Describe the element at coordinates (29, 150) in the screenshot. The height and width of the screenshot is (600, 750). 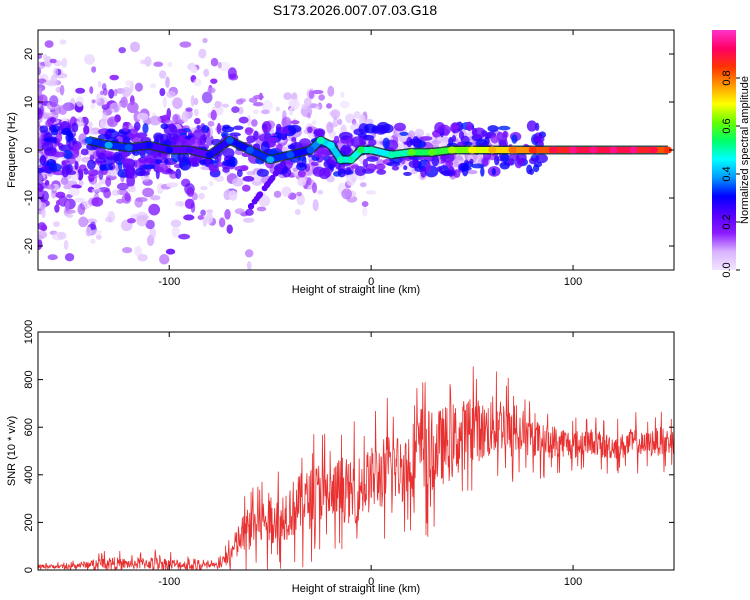
I see `spectrogram-y-tick-label: 0` at that location.